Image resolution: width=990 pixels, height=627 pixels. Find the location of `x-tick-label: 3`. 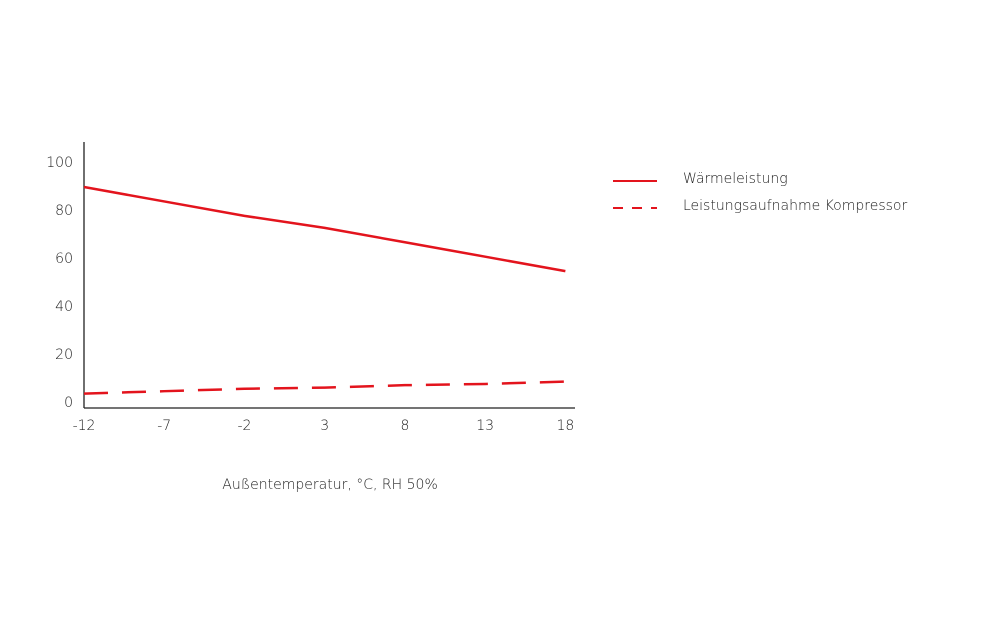

x-tick-label: 3 is located at coordinates (324, 426).